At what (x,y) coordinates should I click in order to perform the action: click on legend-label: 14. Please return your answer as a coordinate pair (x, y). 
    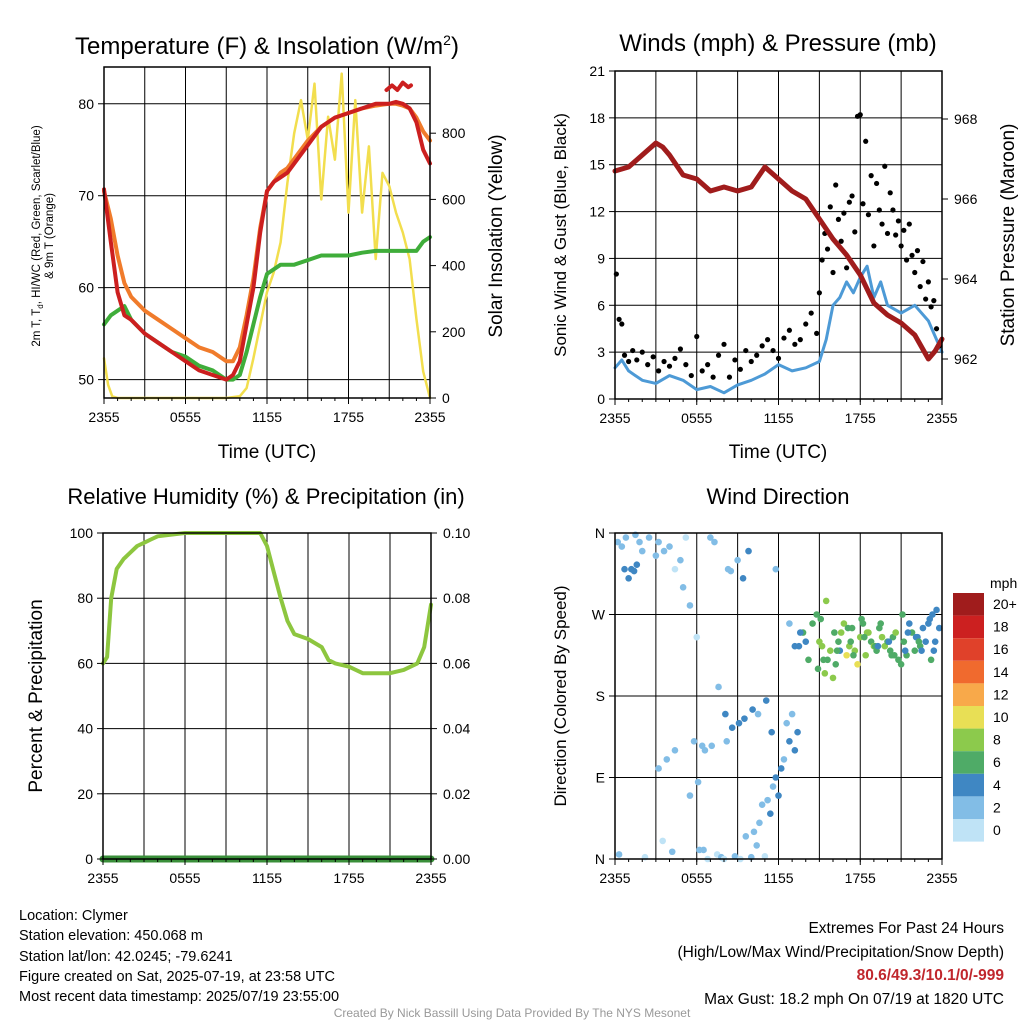
    Looking at the image, I should click on (1001, 672).